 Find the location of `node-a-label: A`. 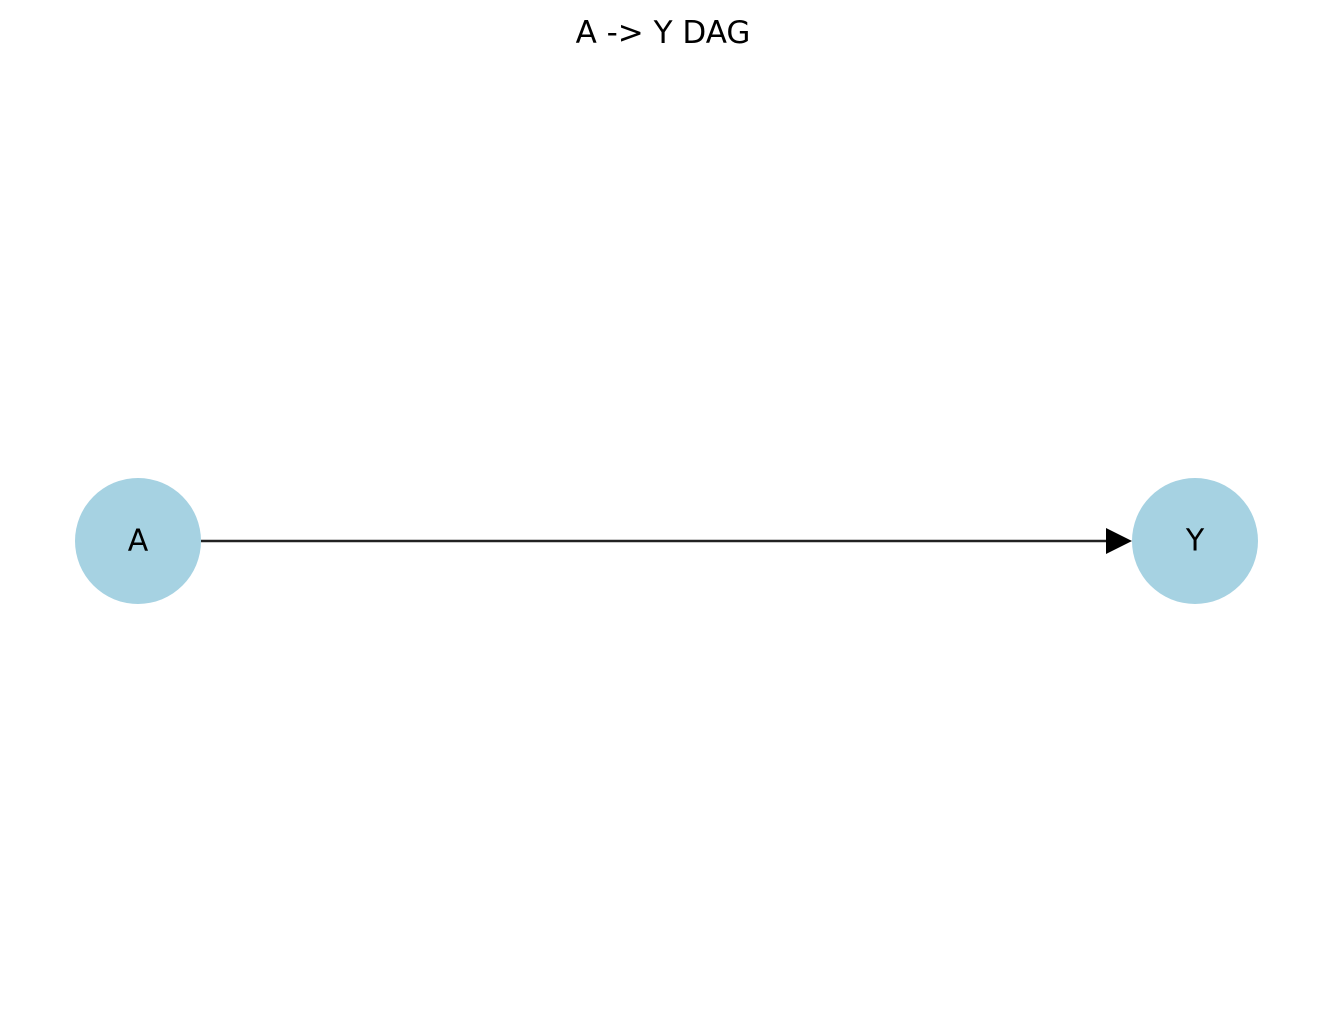

node-a-label: A is located at coordinates (138, 541).